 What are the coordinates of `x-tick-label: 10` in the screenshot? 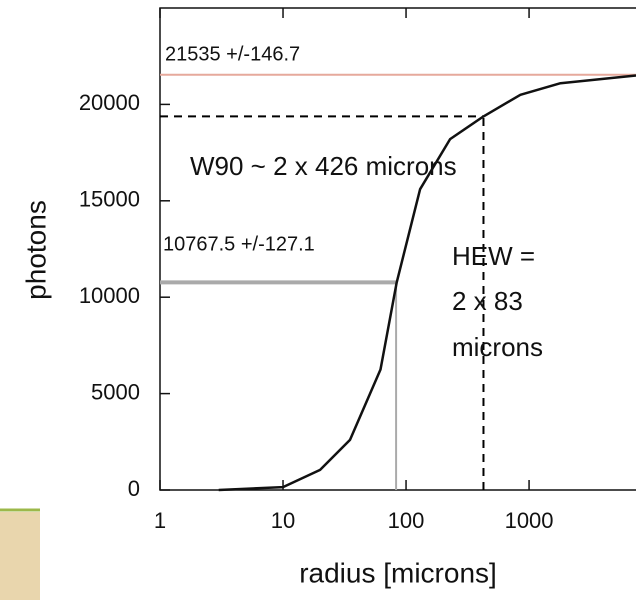 It's located at (283, 520).